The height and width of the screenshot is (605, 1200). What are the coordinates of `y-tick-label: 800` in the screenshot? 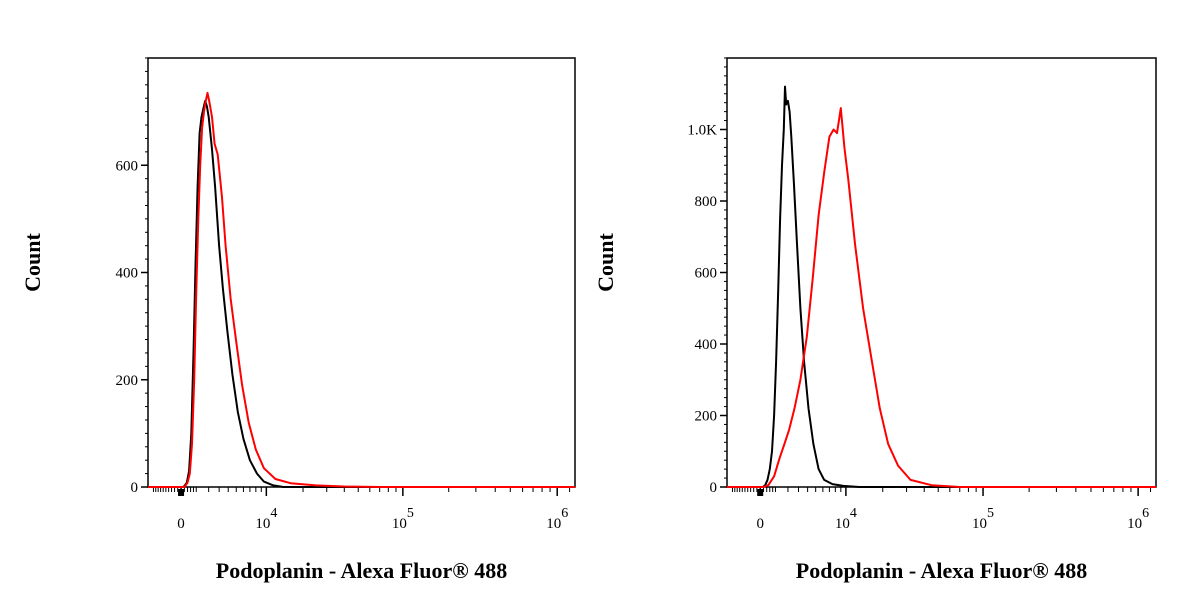 It's located at (706, 202).